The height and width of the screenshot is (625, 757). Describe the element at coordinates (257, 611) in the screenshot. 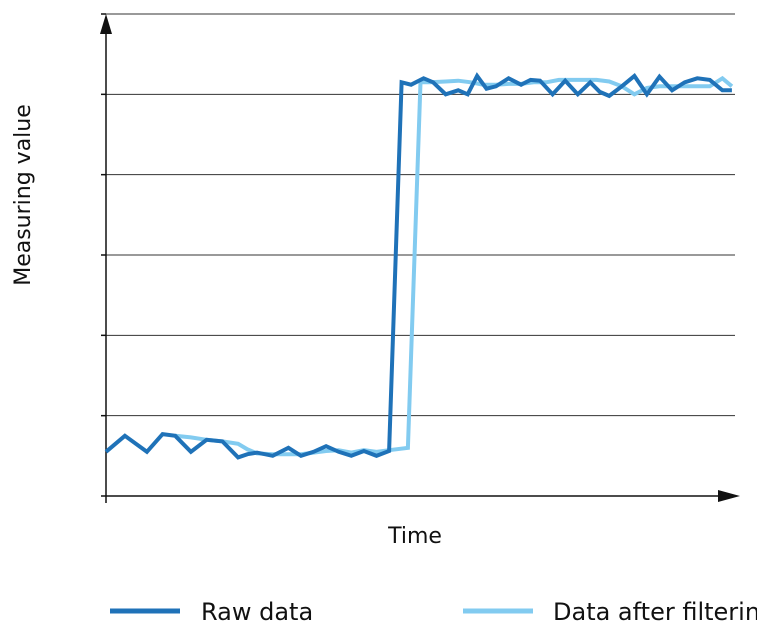

I see `legend-label-raw-data: Raw data` at that location.